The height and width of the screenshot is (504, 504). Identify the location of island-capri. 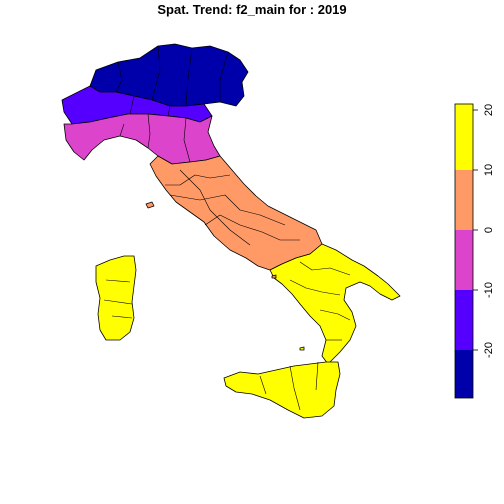
(274, 276).